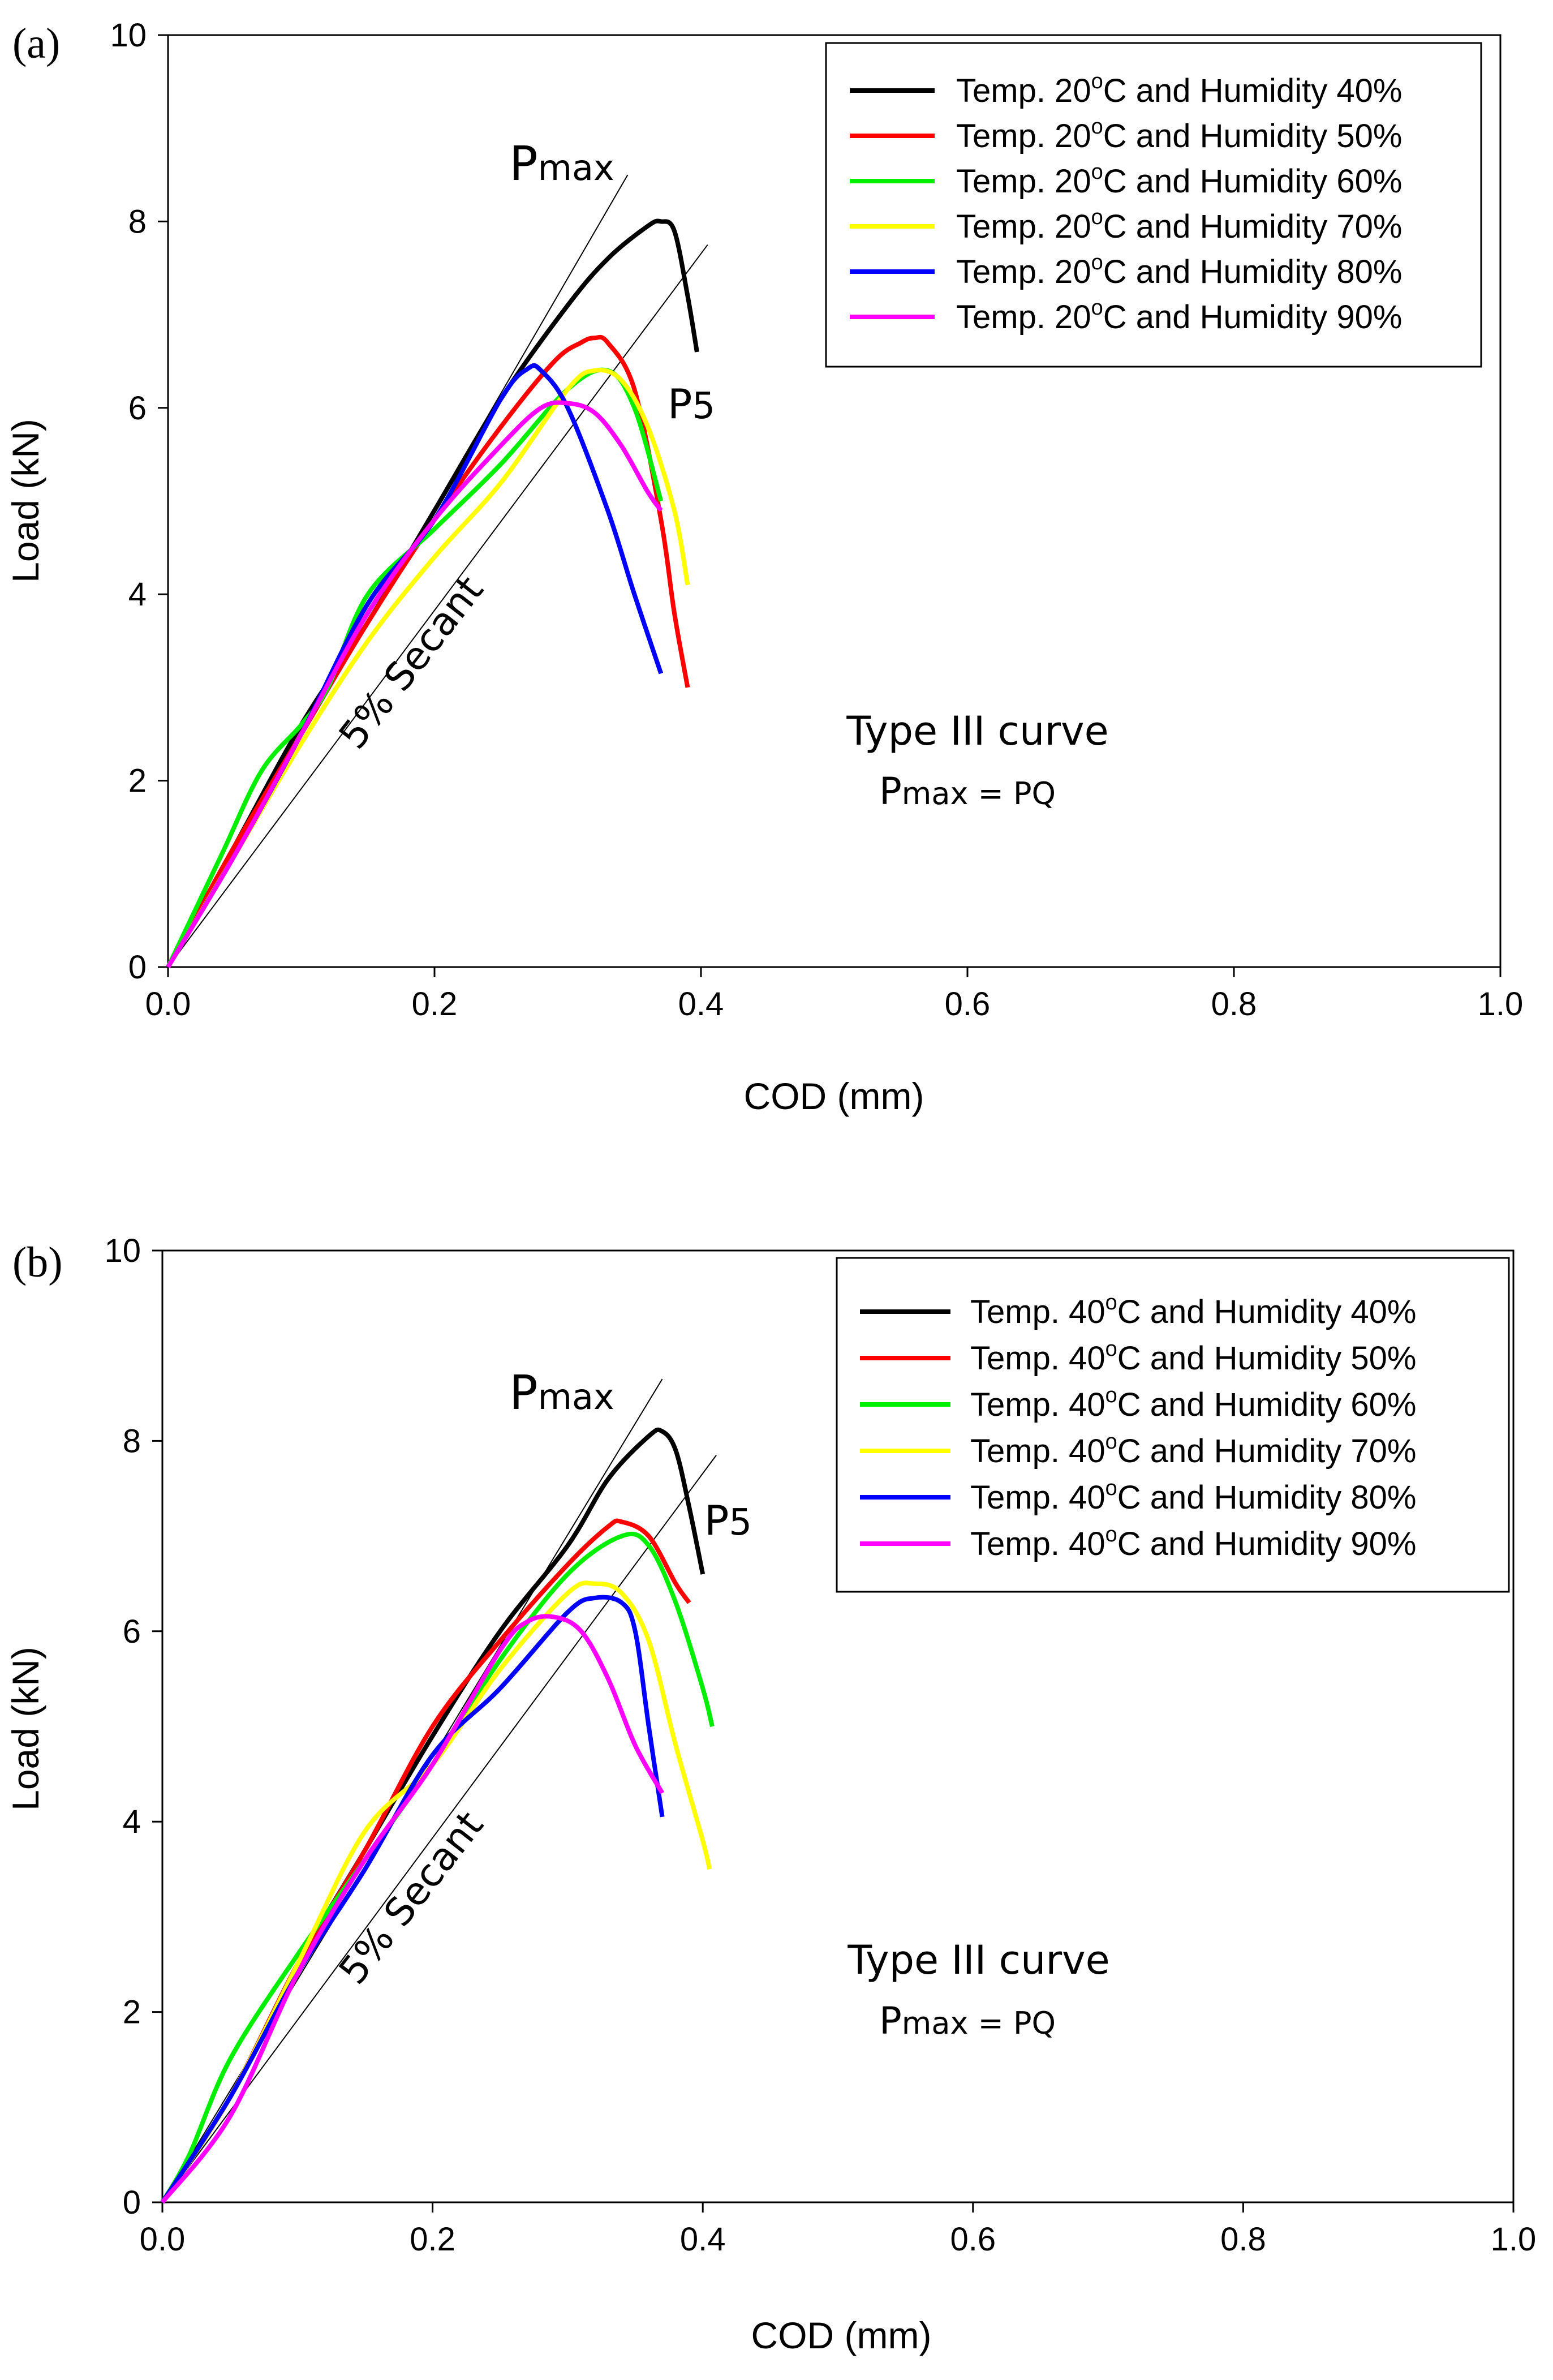  I want to click on legend-label: Temp. 40oC and Humidity 70%, so click(1193, 1450).